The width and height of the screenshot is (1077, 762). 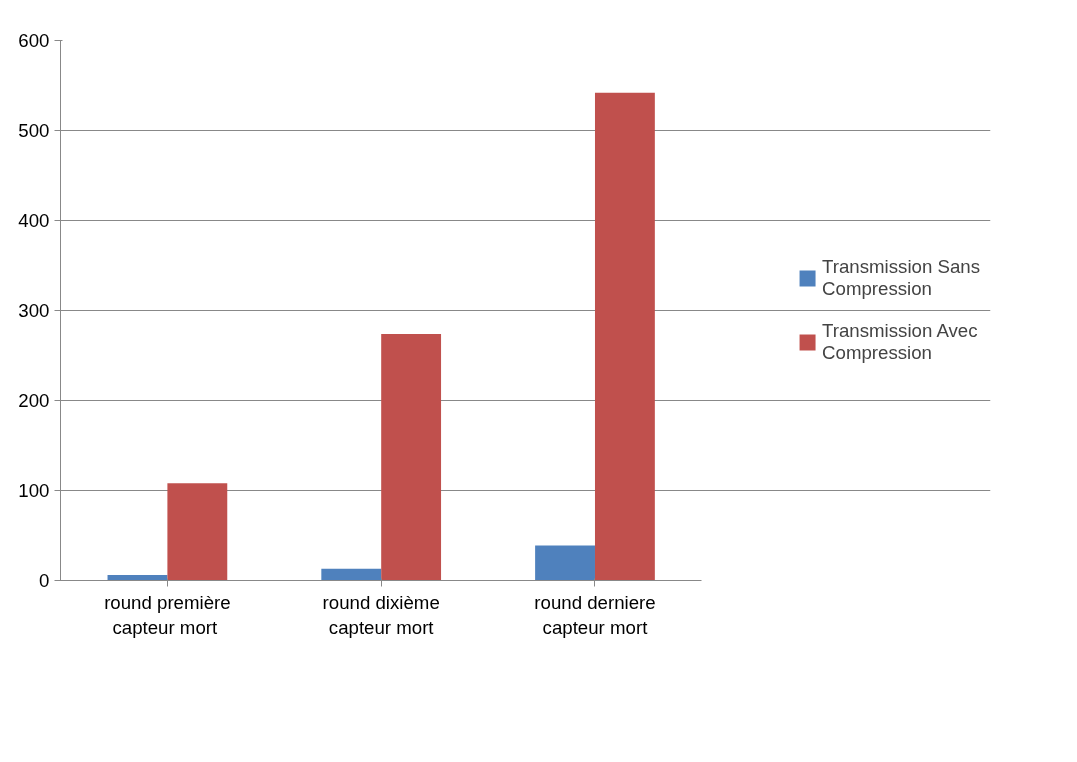 I want to click on legend-label: Transmission Avec Compression, so click(x=900, y=342).